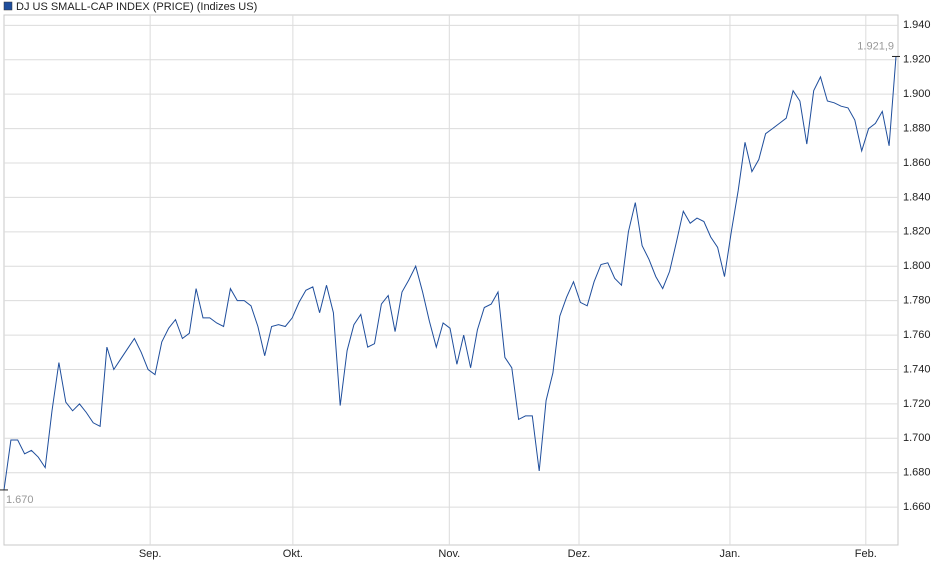 The width and height of the screenshot is (940, 579). What do you see at coordinates (917, 369) in the screenshot?
I see `y-tick-label: 1.740` at bounding box center [917, 369].